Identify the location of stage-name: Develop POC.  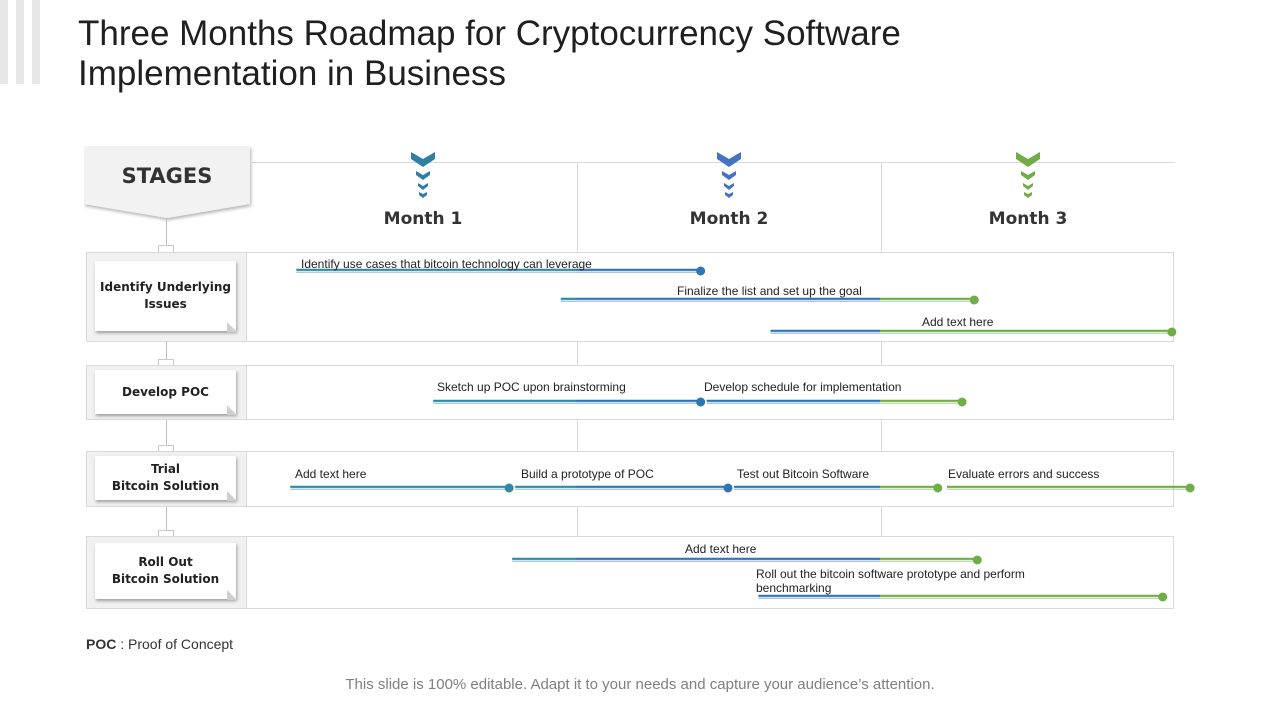
(165, 391).